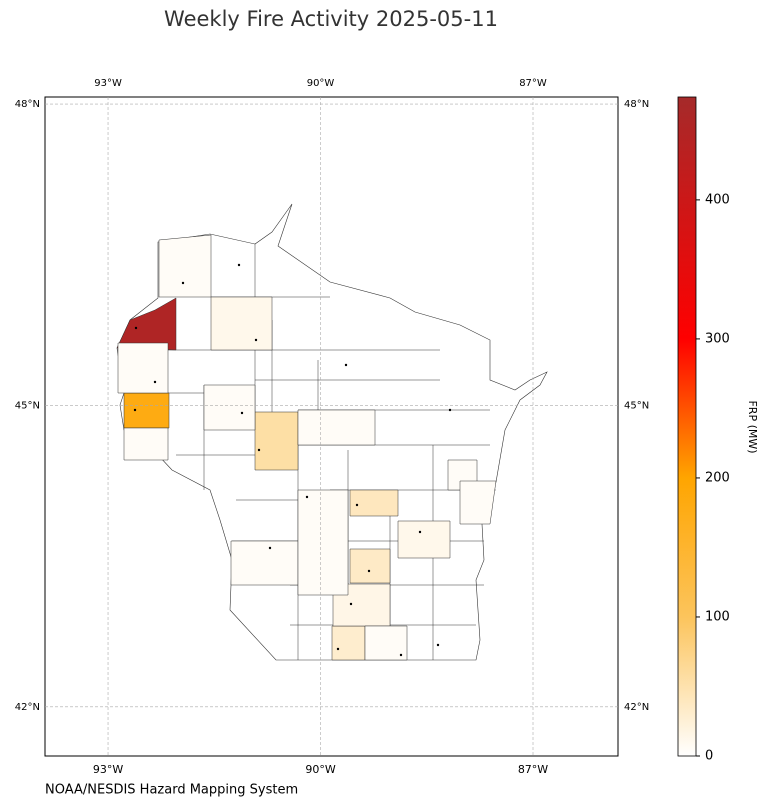 The image size is (769, 812). I want to click on colorbar-tick-label: 0, so click(709, 756).